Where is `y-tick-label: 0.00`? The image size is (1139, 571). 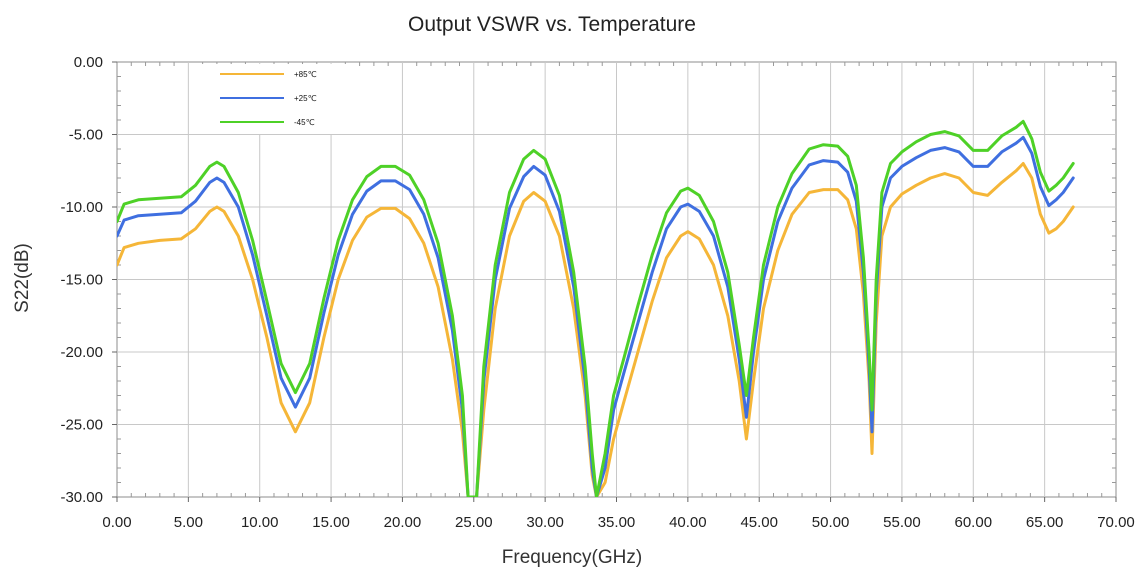
y-tick-label: 0.00 is located at coordinates (88, 62).